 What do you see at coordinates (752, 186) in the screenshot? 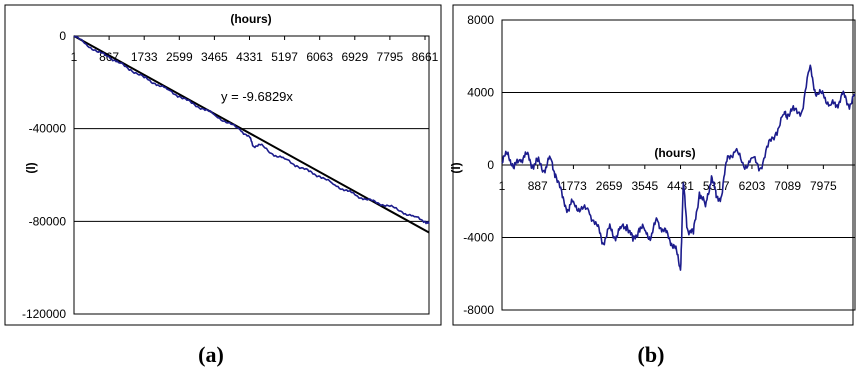
I see `panel-b-x-tick-label: 6203` at bounding box center [752, 186].